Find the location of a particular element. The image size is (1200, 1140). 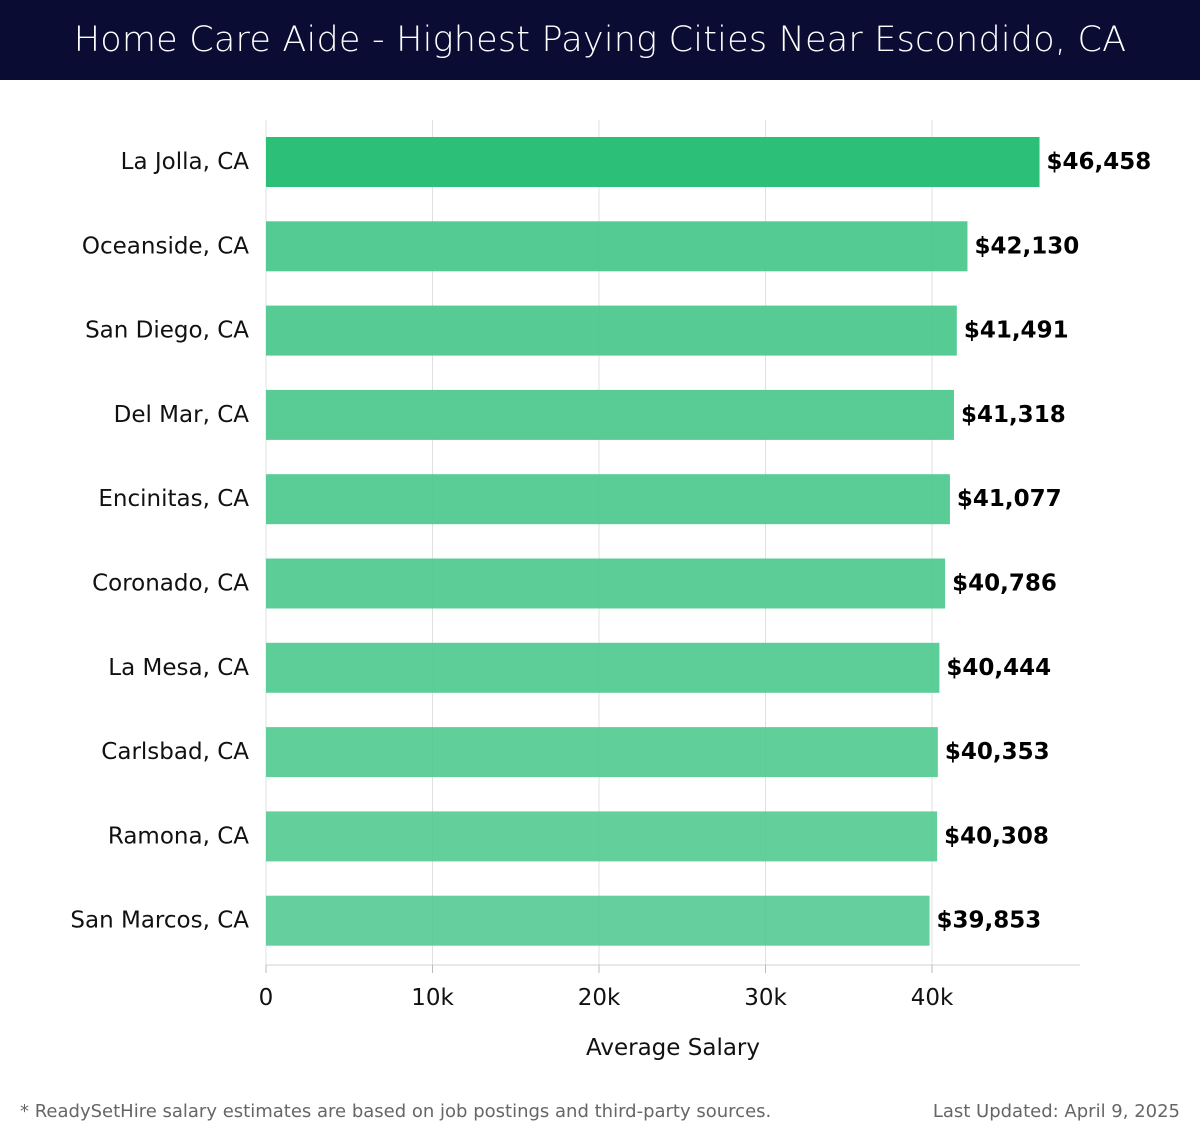

value-label: $41,318 is located at coordinates (1013, 415).